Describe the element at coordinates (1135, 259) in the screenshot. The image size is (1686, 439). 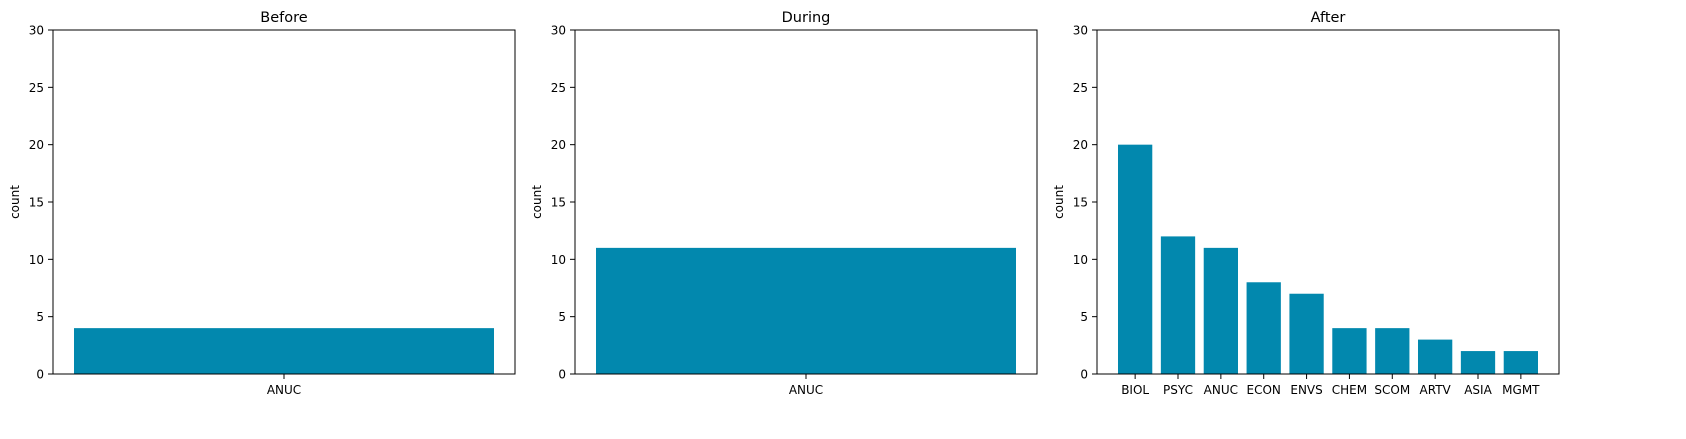
I see `bar-biol` at that location.